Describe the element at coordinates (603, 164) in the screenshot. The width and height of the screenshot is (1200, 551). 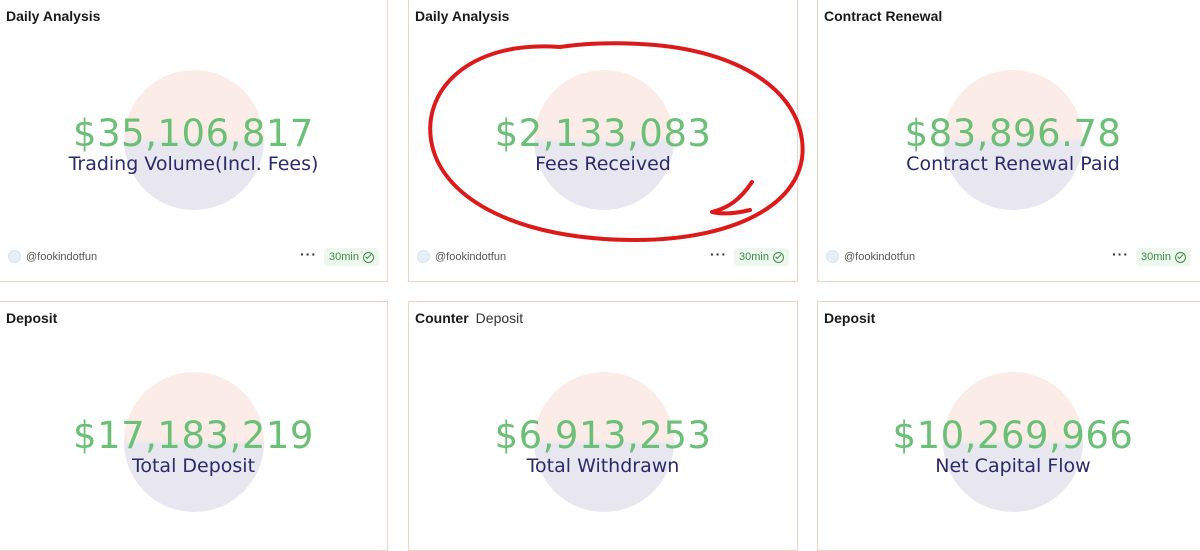
I see `metric-label: Fees Received` at that location.